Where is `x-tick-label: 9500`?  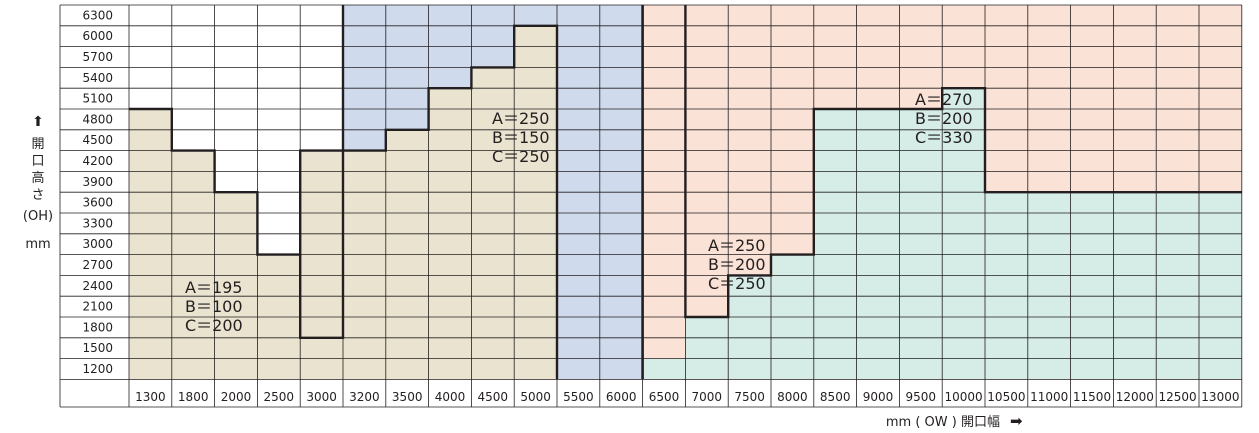
x-tick-label: 9500 is located at coordinates (921, 397).